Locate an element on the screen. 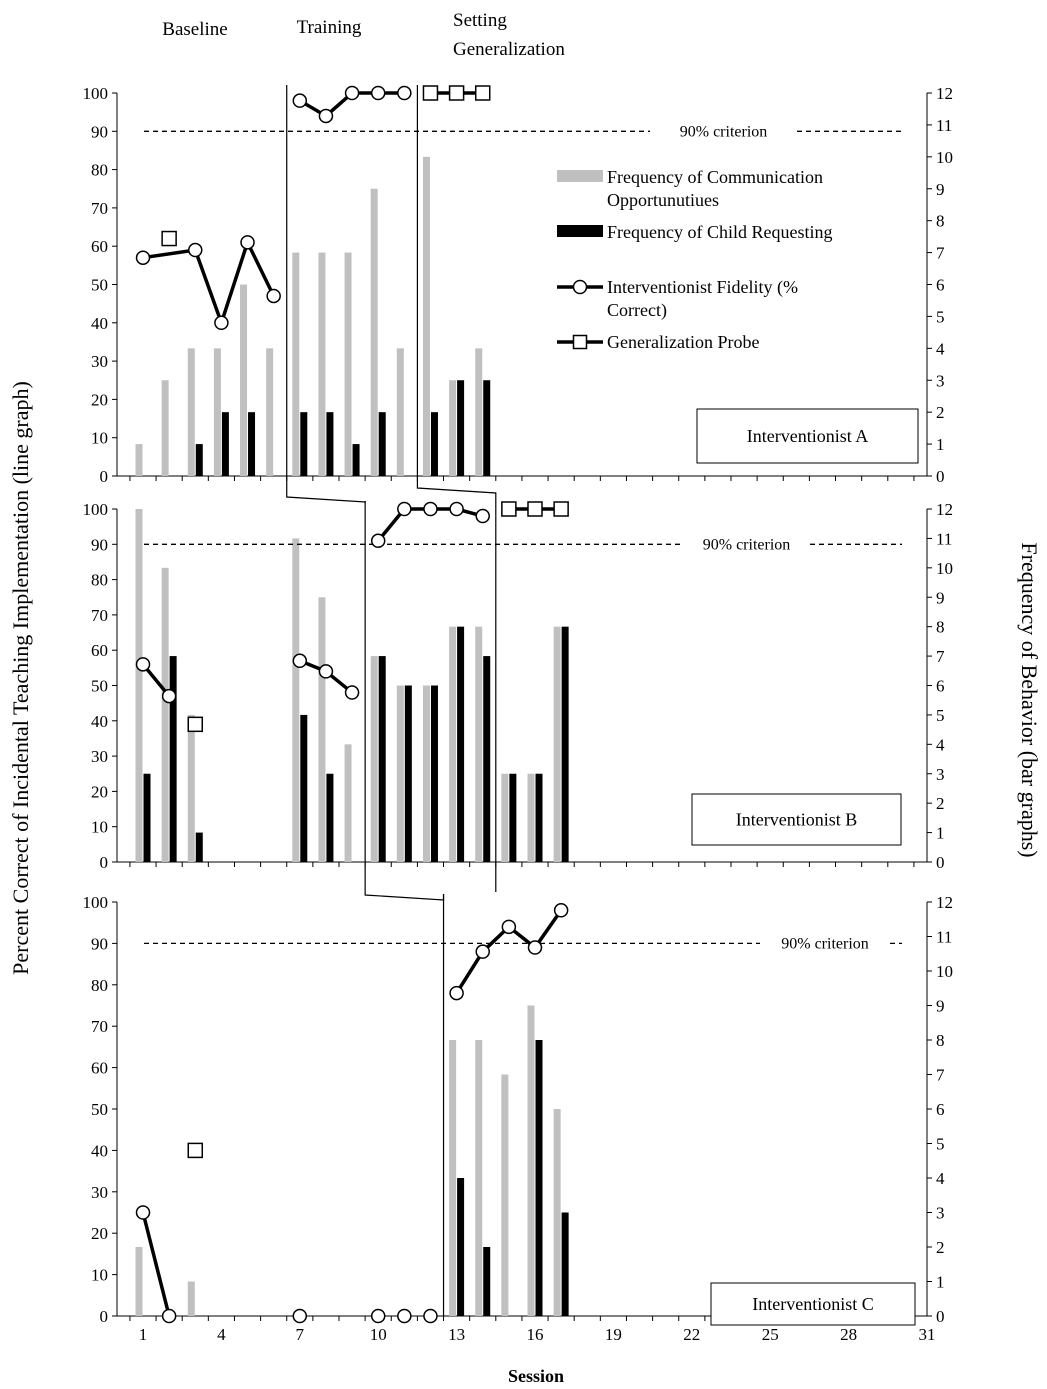 The height and width of the screenshot is (1389, 1047). fidelity-line is located at coordinates (156, 1264).